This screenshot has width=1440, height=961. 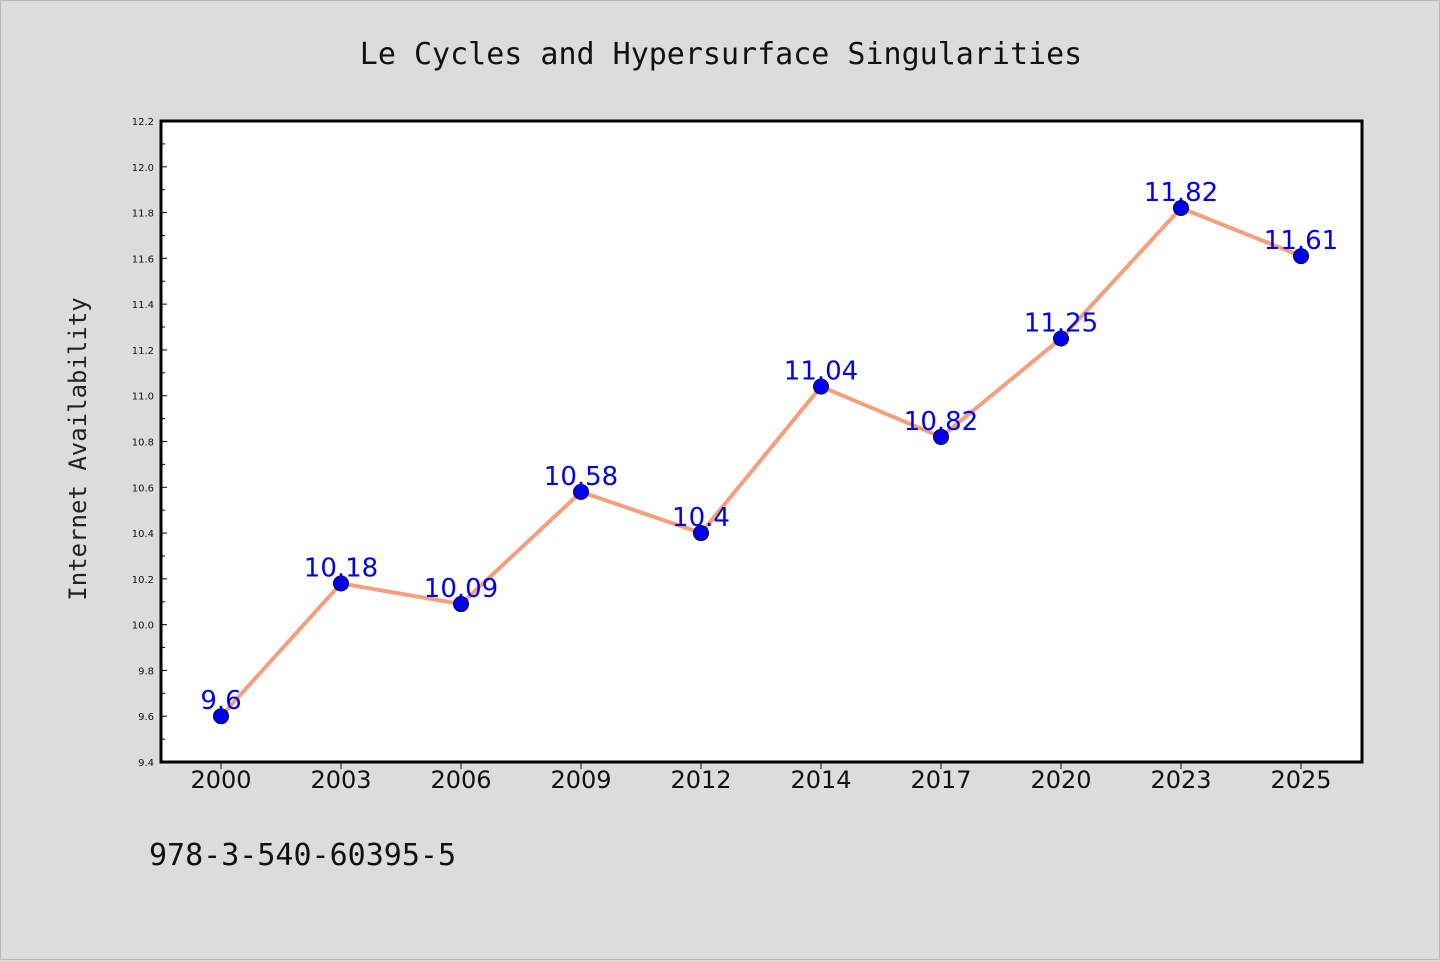 What do you see at coordinates (143, 259) in the screenshot?
I see `y-tick-label: 11.6` at bounding box center [143, 259].